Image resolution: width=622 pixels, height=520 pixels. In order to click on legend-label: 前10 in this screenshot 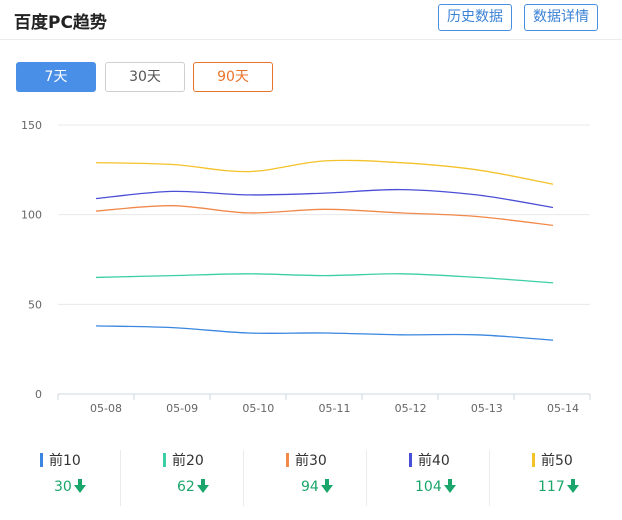, I will do `click(65, 461)`.